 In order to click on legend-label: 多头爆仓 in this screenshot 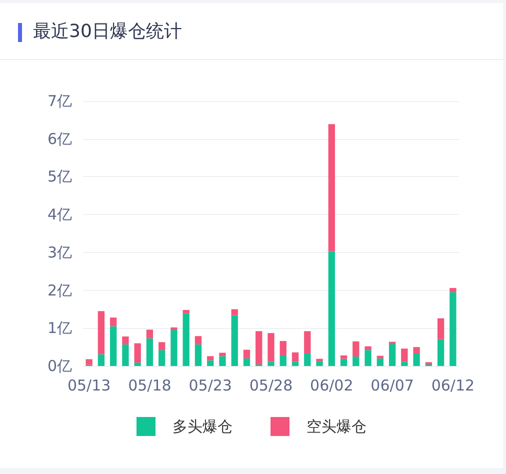, I will do `click(202, 427)`.